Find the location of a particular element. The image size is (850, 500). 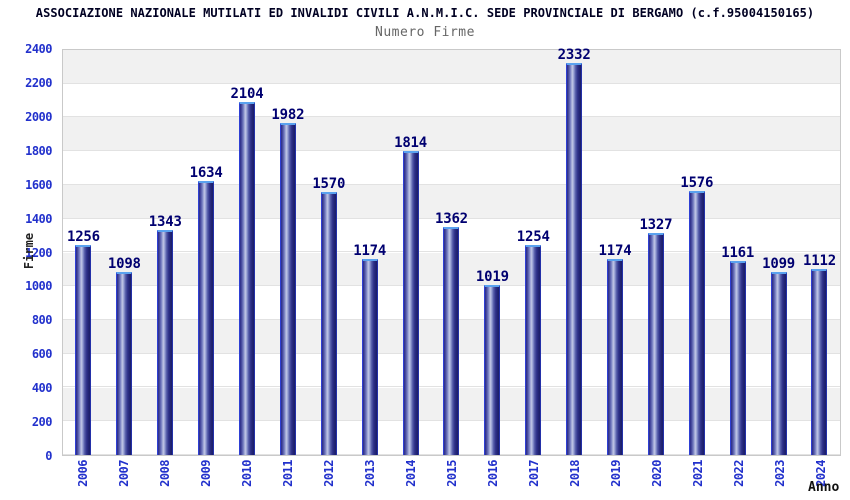

bar-value-label: 1982 is located at coordinates (288, 114).